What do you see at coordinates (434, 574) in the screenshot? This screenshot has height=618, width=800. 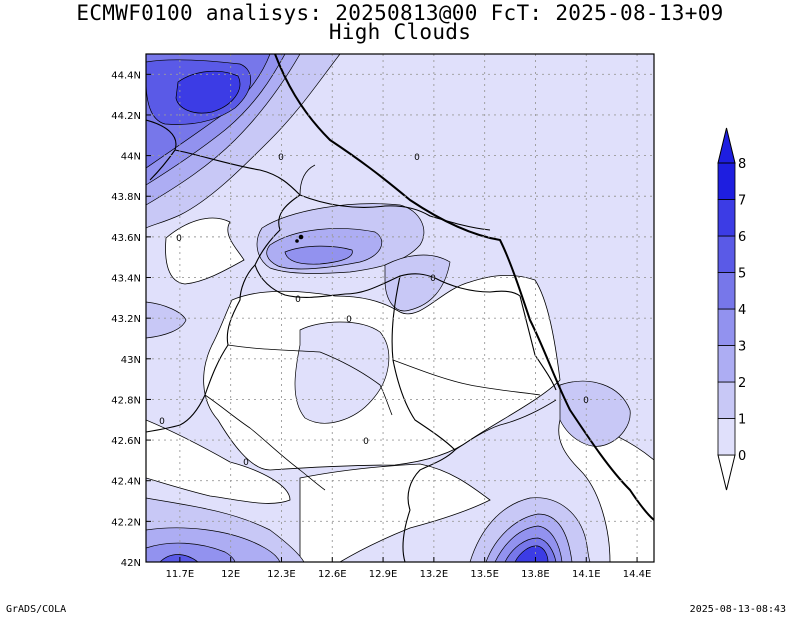 I see `lon-tick-label: 13.2E` at bounding box center [434, 574].